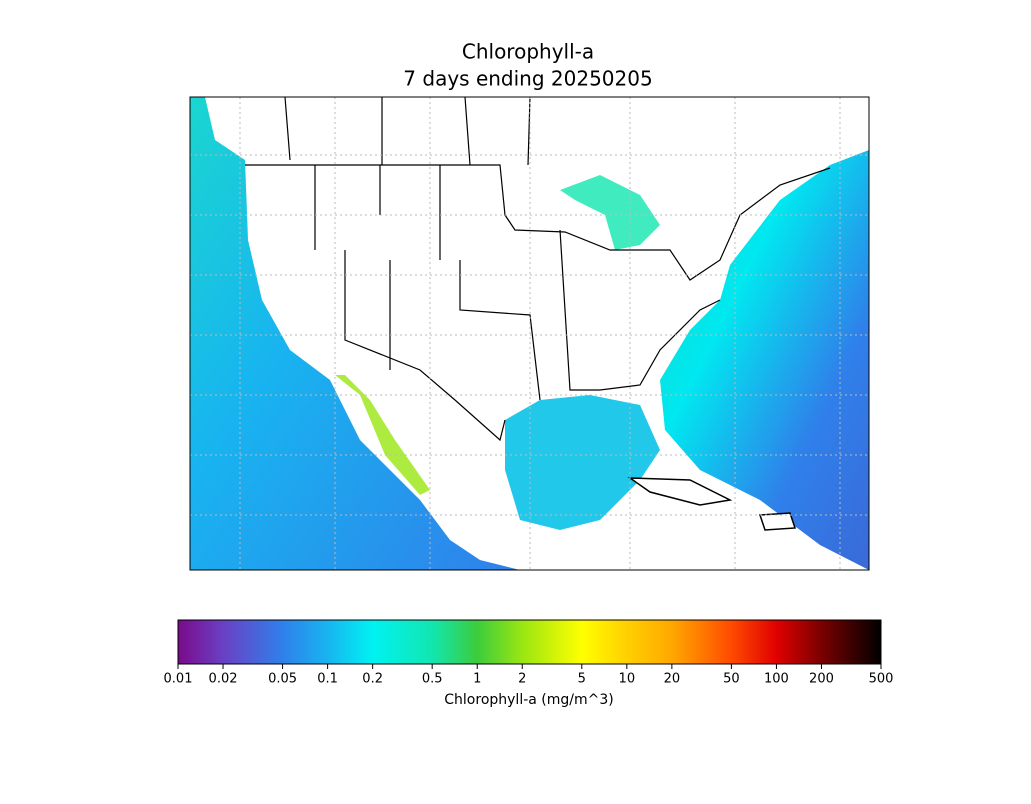 The image size is (1031, 804). I want to click on great-lakes, so click(610, 212).